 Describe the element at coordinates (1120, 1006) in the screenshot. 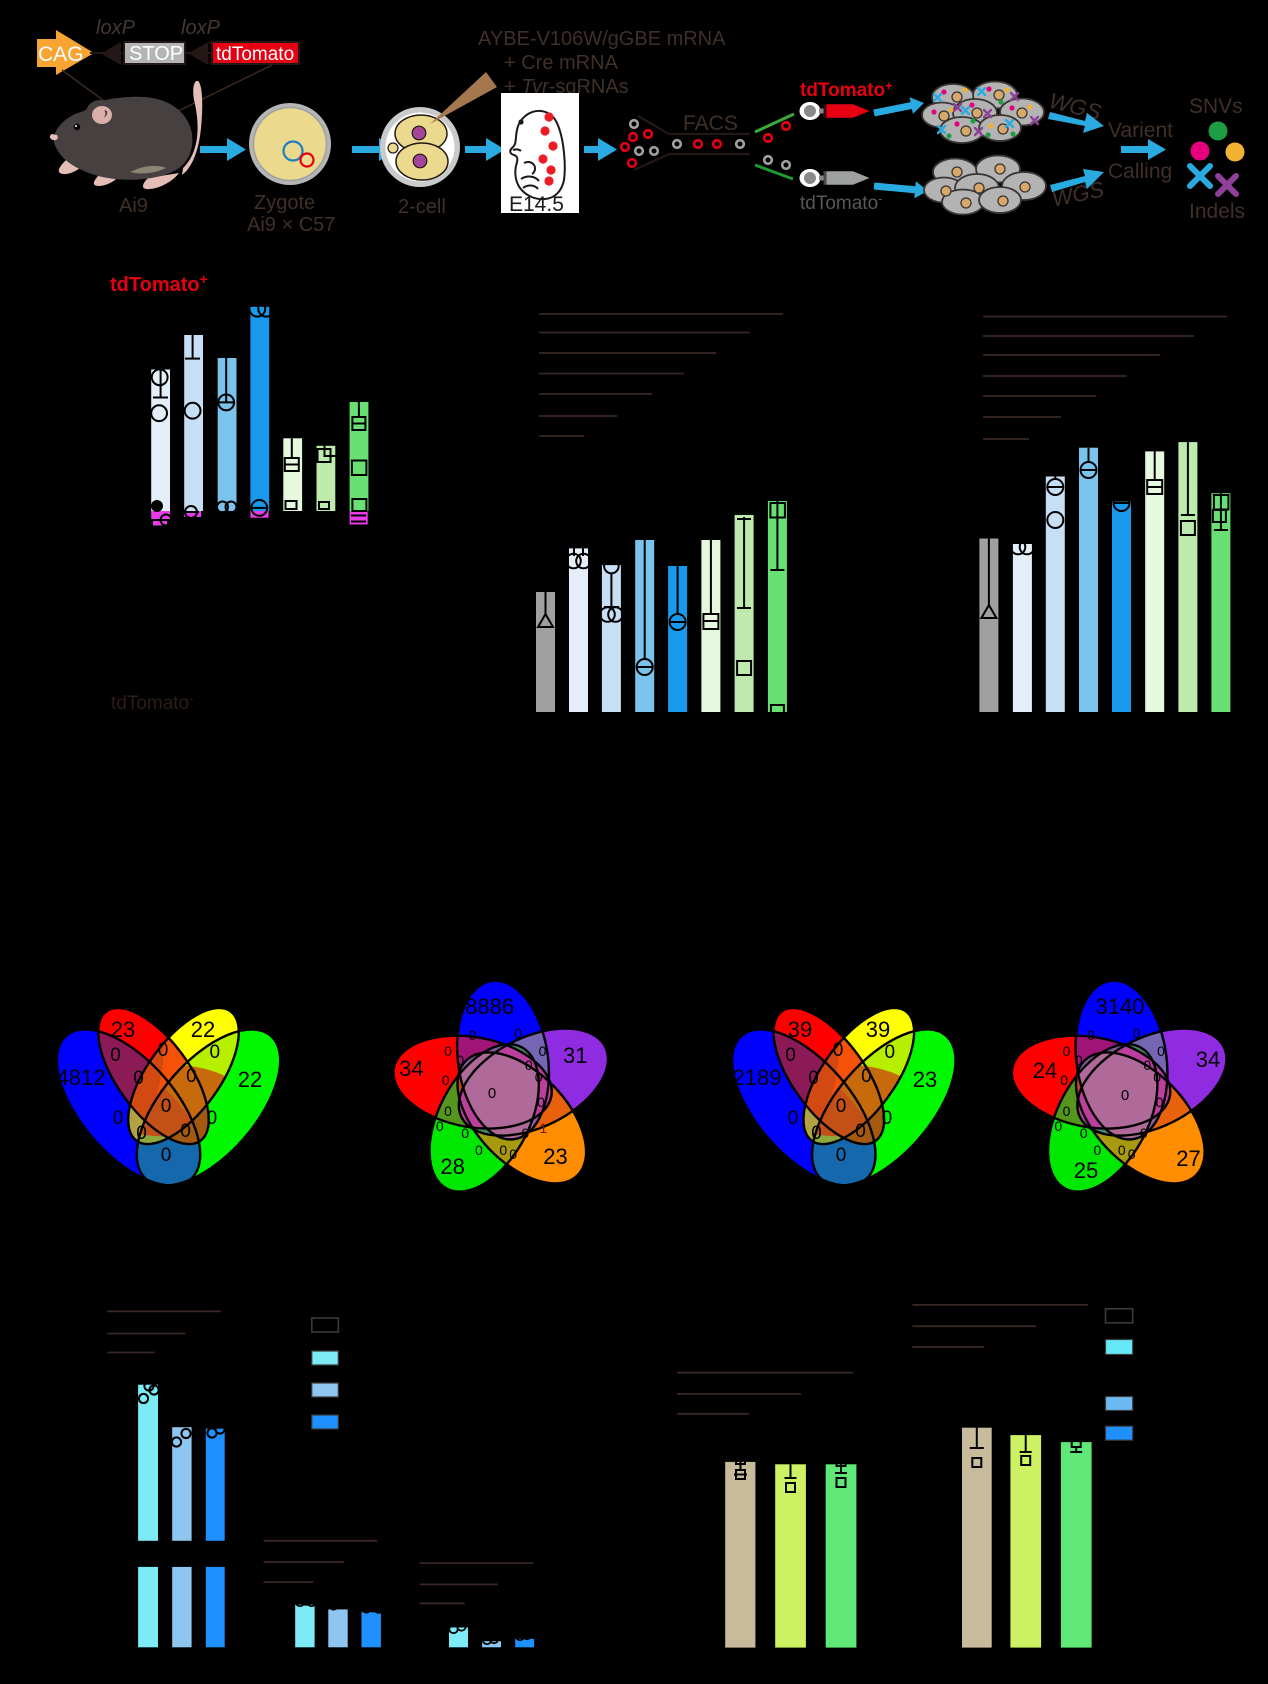

I see `svg-text: 3140` at that location.